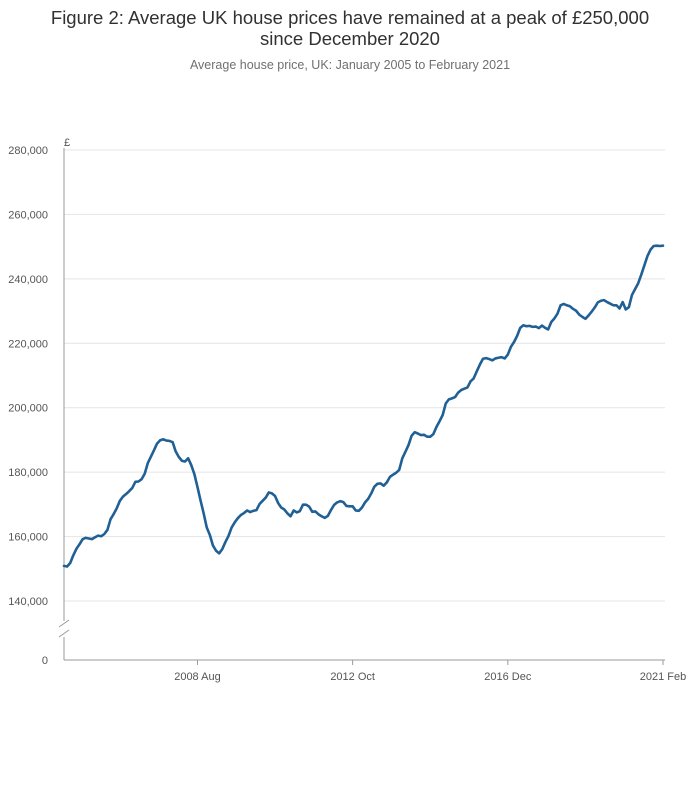 This screenshot has height=810, width=700. I want to click on y-tick-label: 160,000, so click(28, 538).